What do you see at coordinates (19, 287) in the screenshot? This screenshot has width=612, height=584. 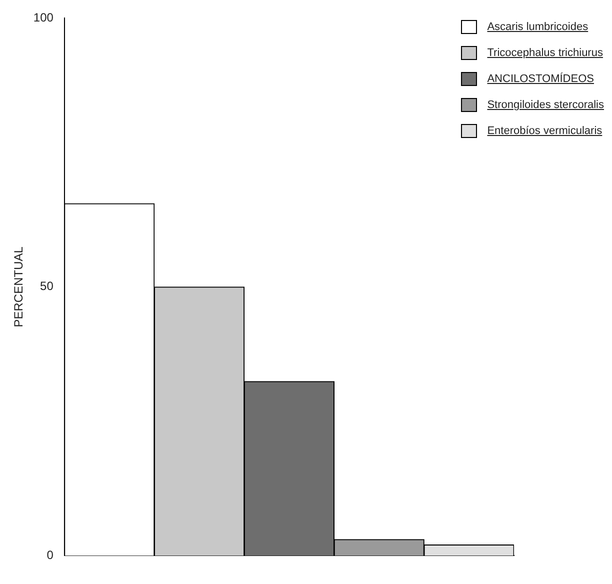 I see `y-axis-title: PERCENTUAL` at bounding box center [19, 287].